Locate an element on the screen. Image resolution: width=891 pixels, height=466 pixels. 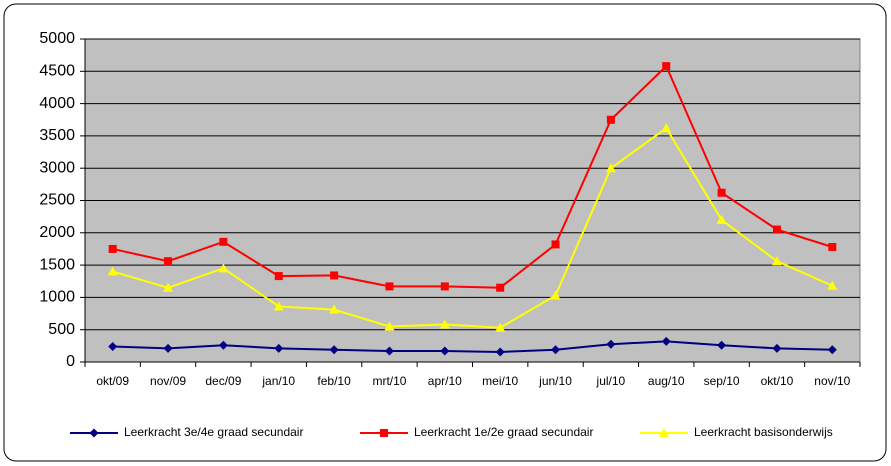
x-tick-label: okt/10 is located at coordinates (777, 381).